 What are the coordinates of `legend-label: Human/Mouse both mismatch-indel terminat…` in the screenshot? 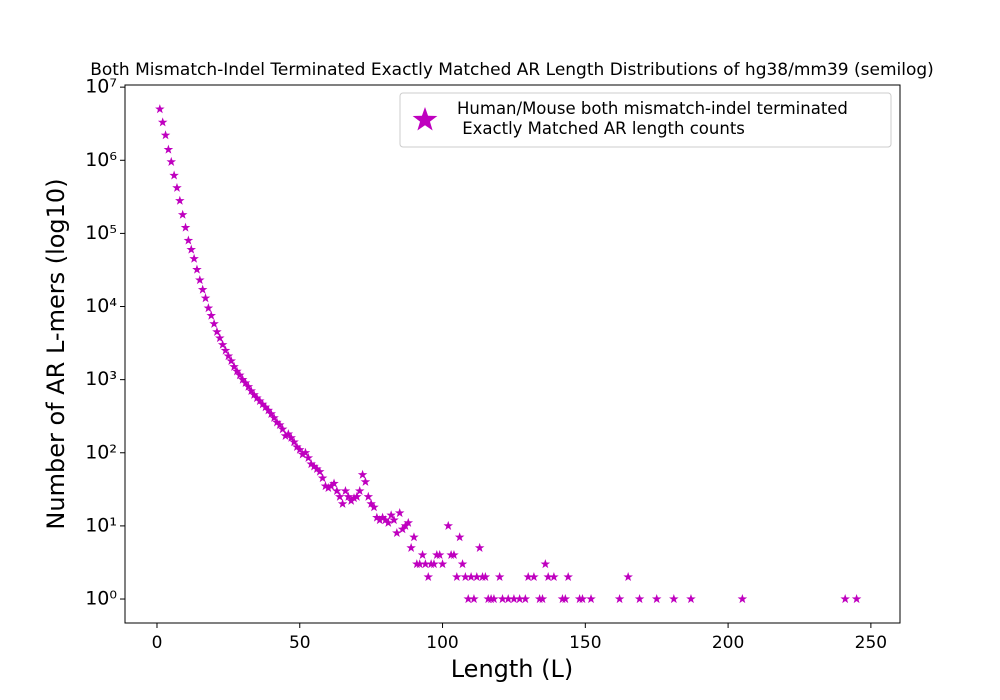 It's located at (652, 118).